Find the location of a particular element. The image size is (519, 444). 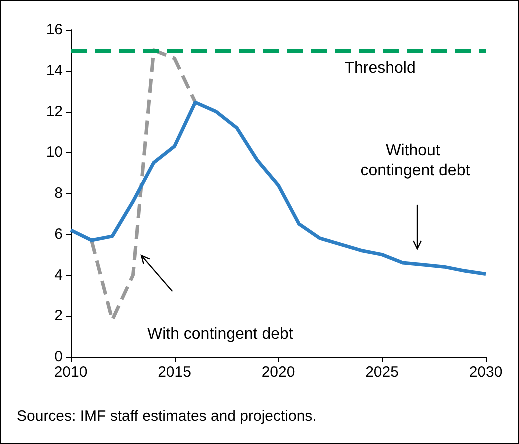

y-tick-label: 16 is located at coordinates (54, 30).